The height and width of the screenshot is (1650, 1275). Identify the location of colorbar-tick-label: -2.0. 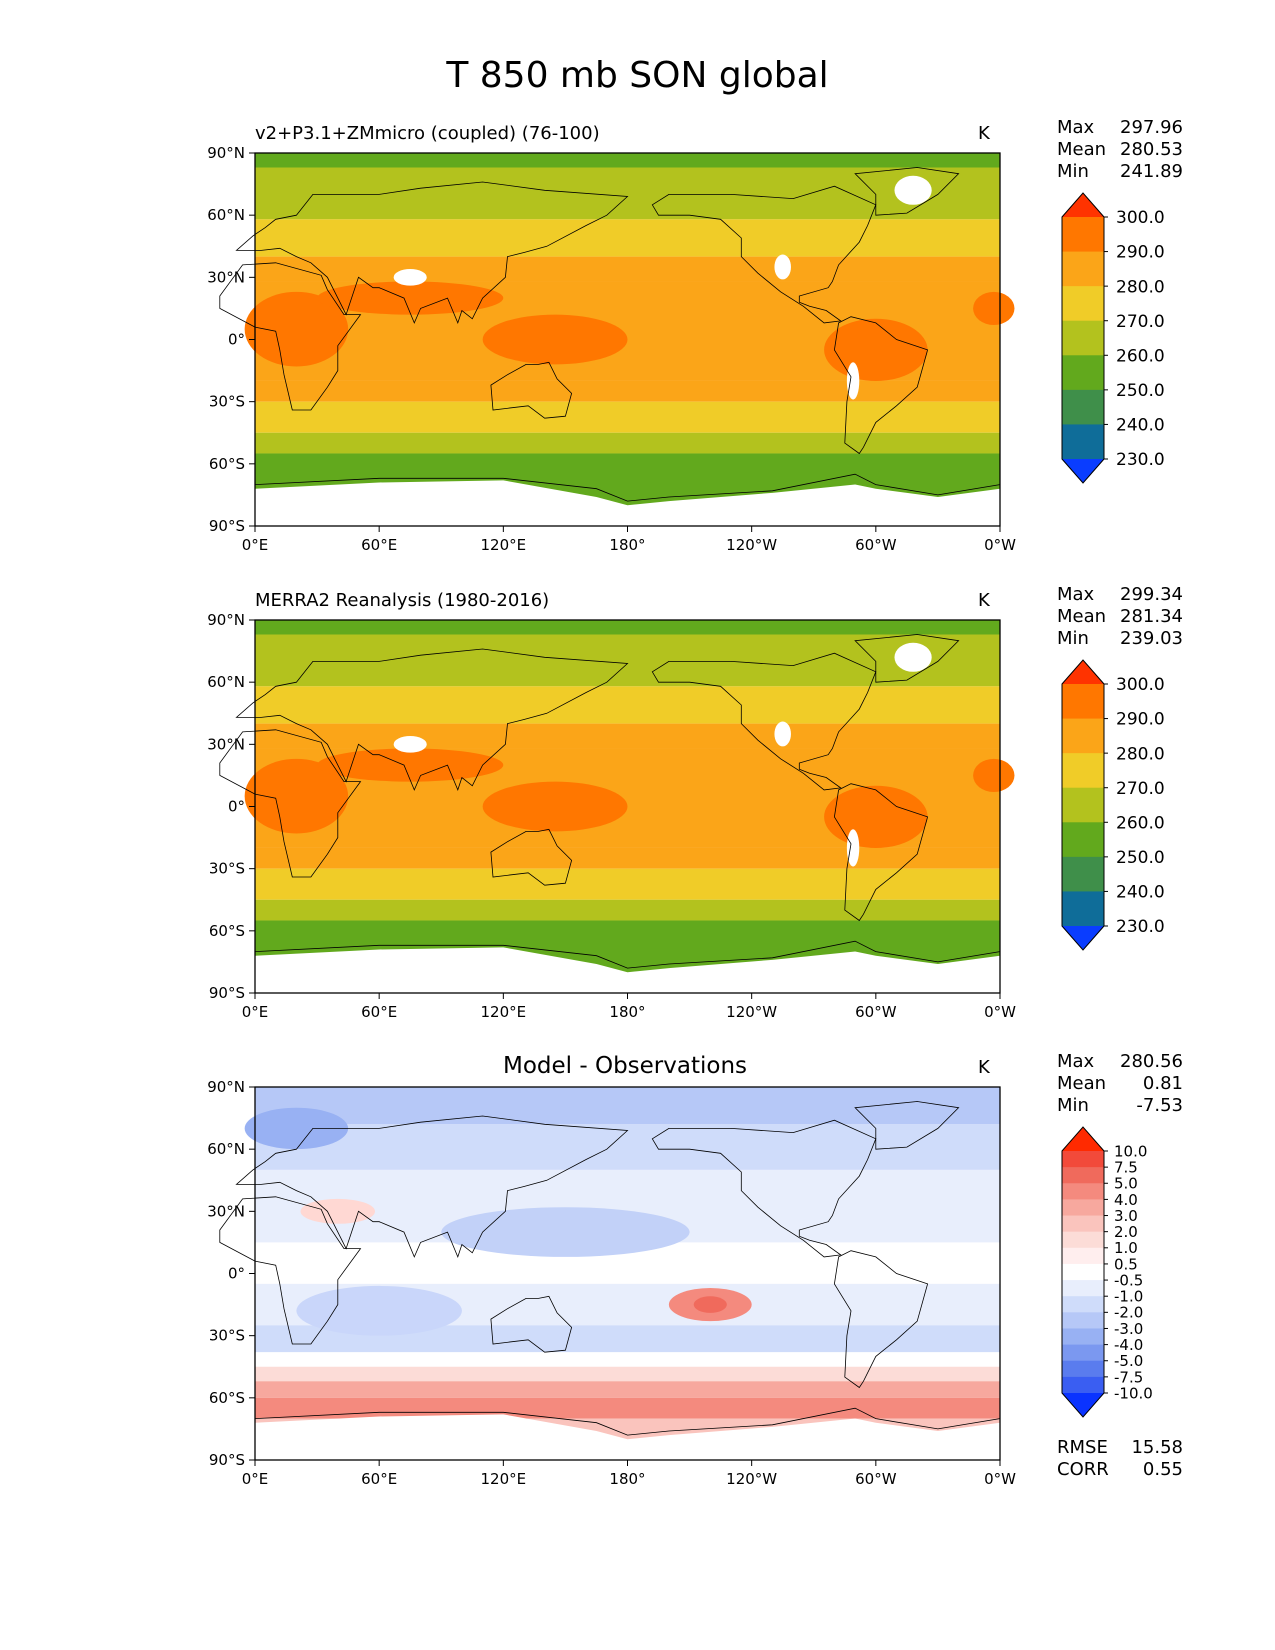
(1128, 1313).